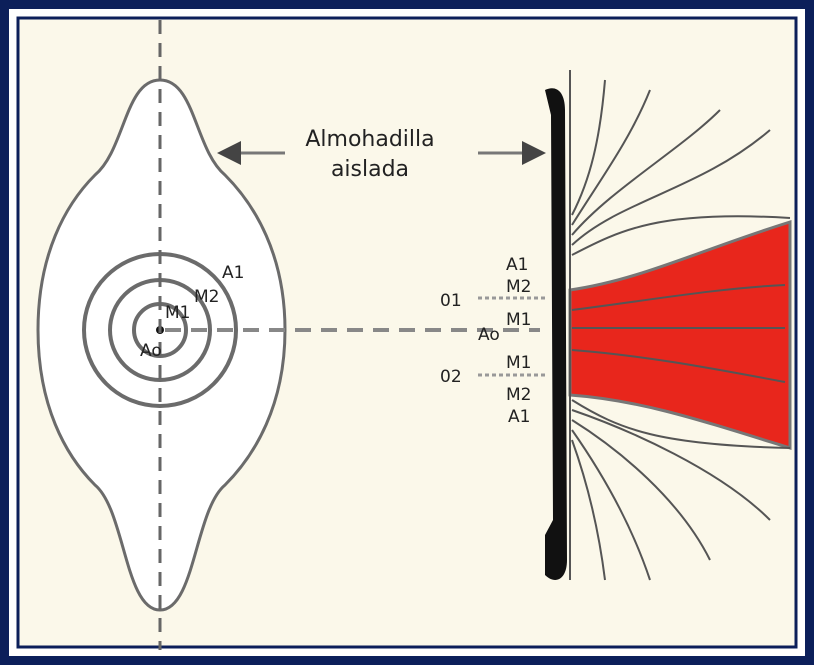 The width and height of the screenshot is (814, 665). Describe the element at coordinates (556, 334) in the screenshot. I see `plate` at that location.